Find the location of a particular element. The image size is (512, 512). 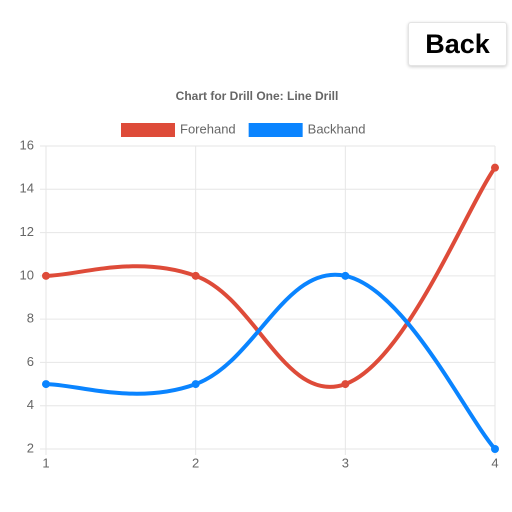

y-tick-label: 12 is located at coordinates (27, 231).